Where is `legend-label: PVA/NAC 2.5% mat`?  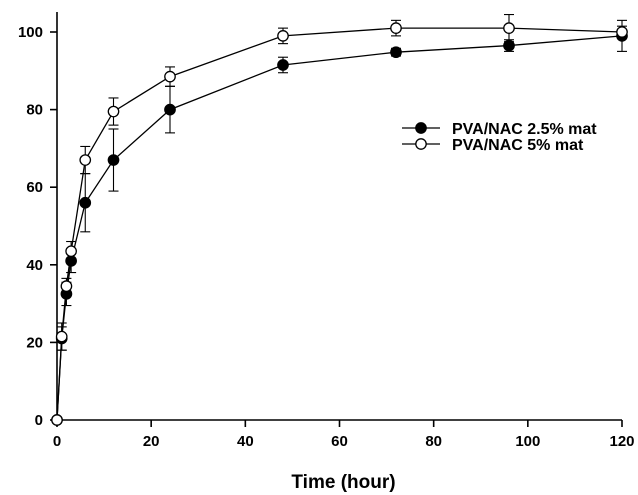 legend-label: PVA/NAC 2.5% mat is located at coordinates (524, 129).